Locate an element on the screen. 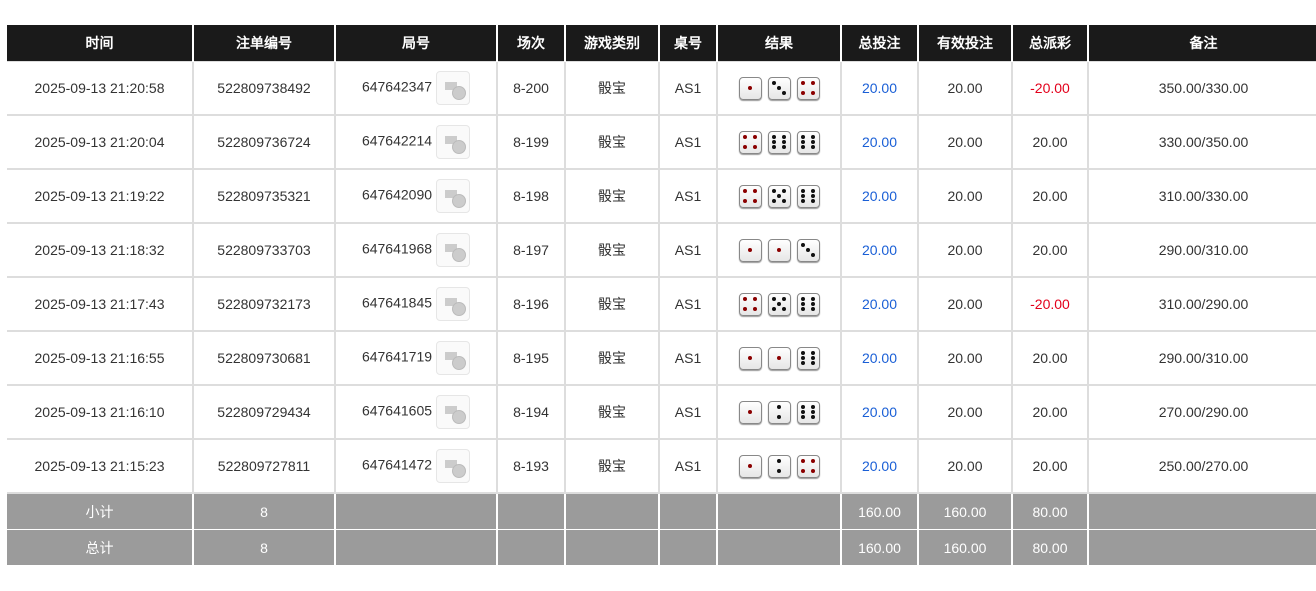  round-number: 647642090 is located at coordinates (397, 194).